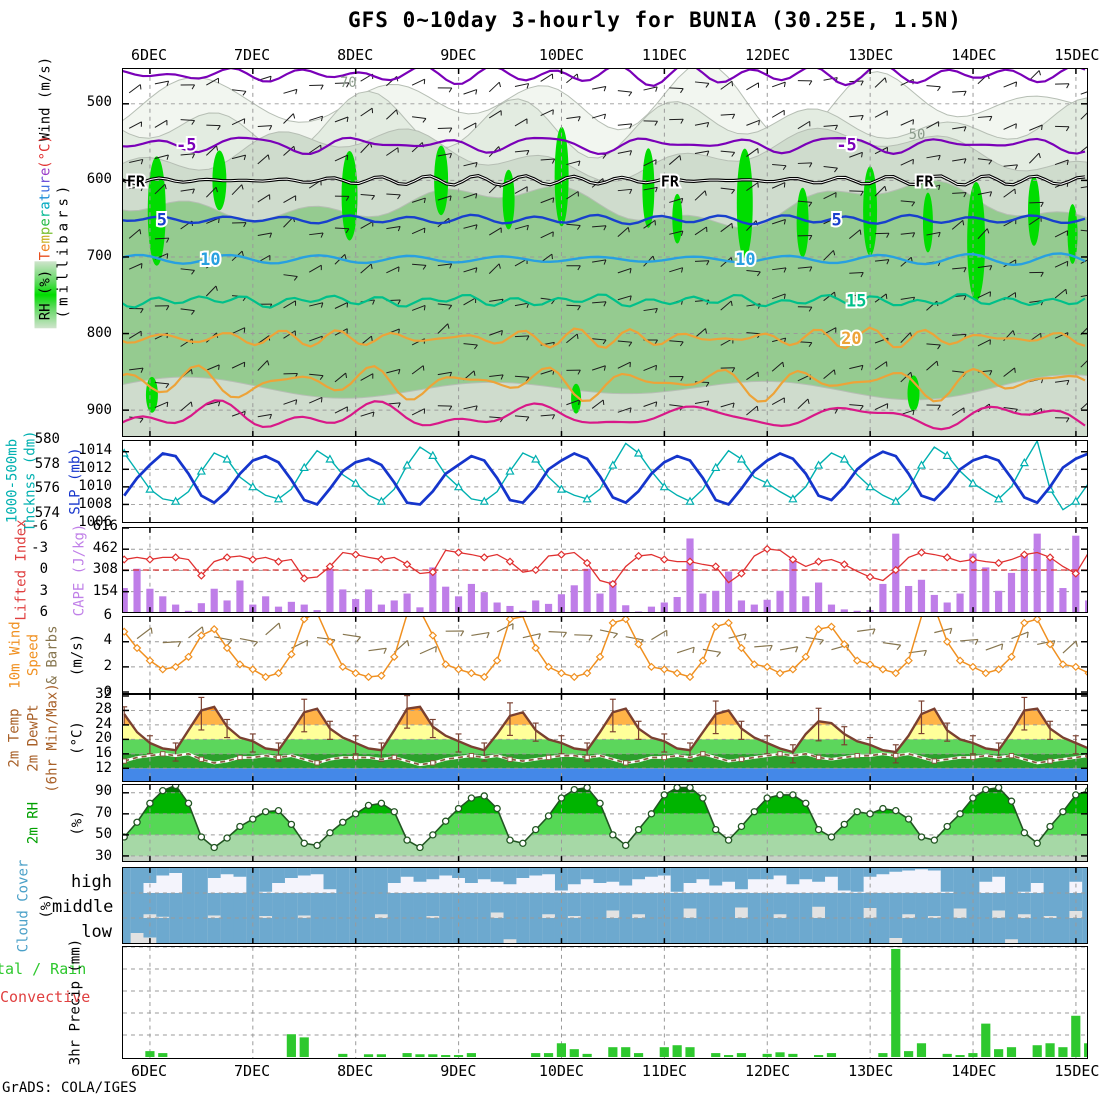 The image size is (1100, 1100). Describe the element at coordinates (52, 738) in the screenshot. I see `minmax-label: (6hr Min/Max)` at that location.